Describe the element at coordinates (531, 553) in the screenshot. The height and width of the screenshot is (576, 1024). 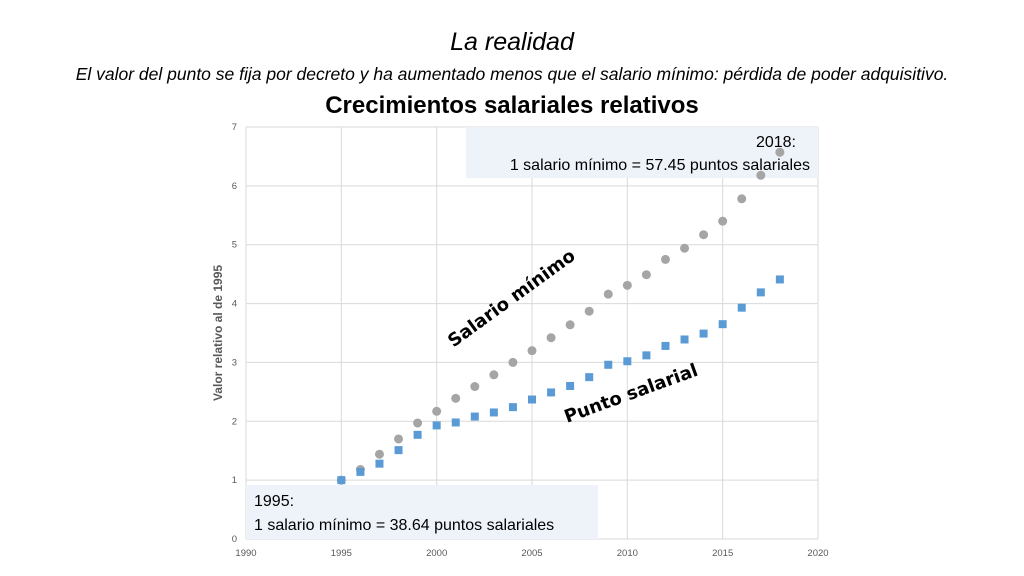
I see `x-tick-label: 2005` at that location.